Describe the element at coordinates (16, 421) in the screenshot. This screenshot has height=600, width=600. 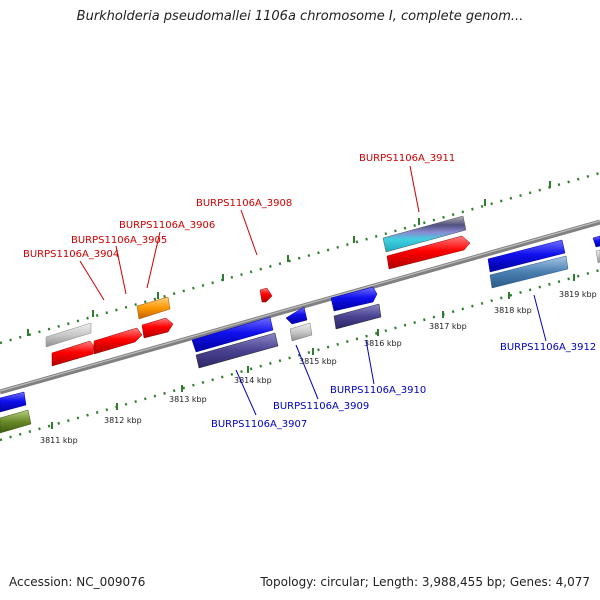
I see `gene-feature-left-olive` at that location.